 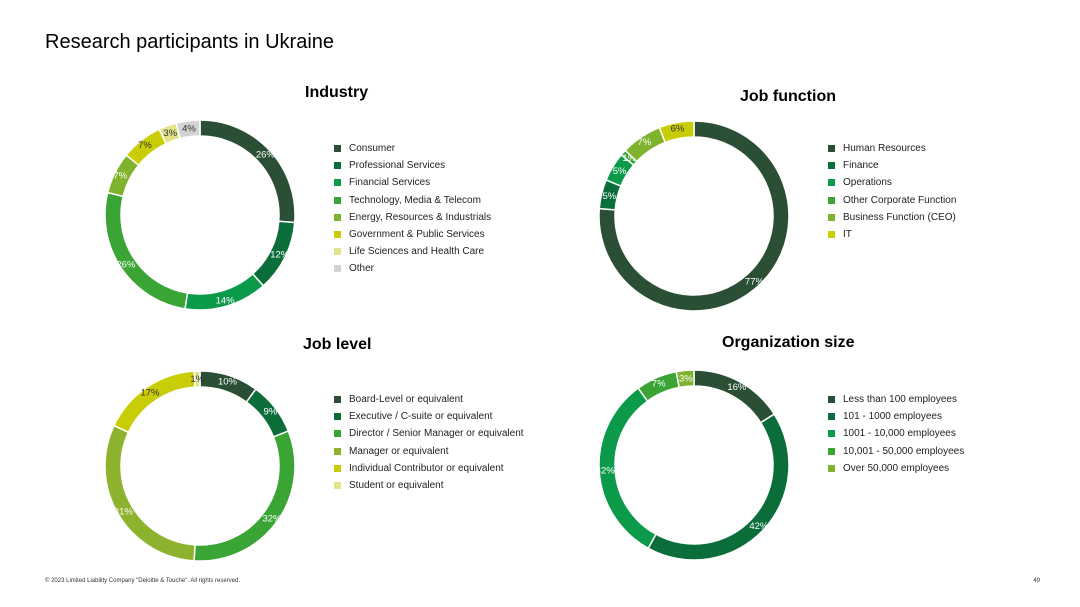 I want to click on data-label-business-function-ceo: 7%, so click(x=645, y=142).